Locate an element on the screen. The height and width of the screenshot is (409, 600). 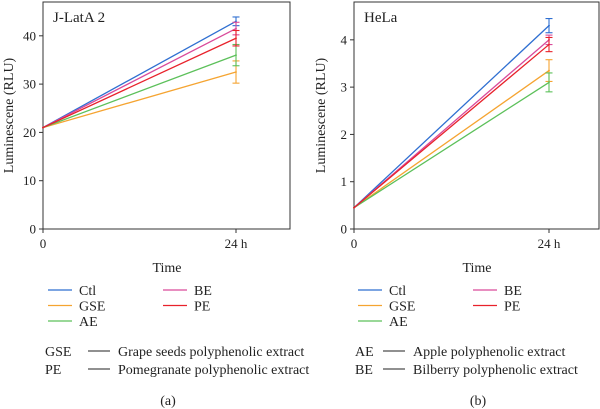
abbreviation-term: PE is located at coordinates (53, 370).